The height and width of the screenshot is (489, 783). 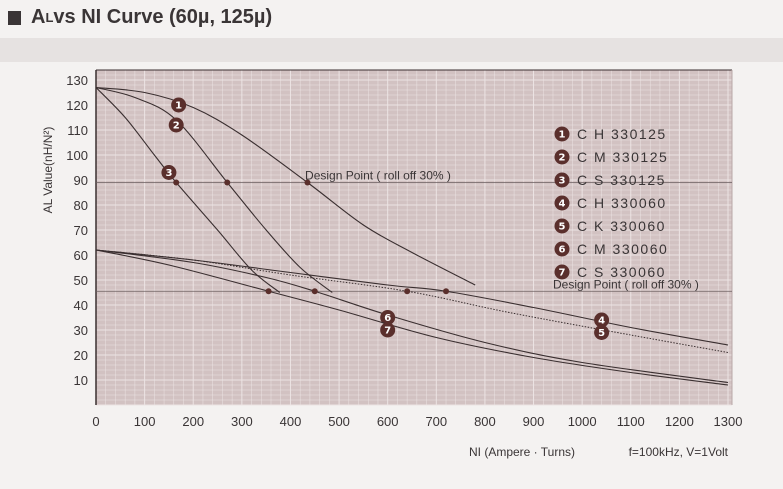 I want to click on y-tick-label: 20, so click(x=81, y=355).